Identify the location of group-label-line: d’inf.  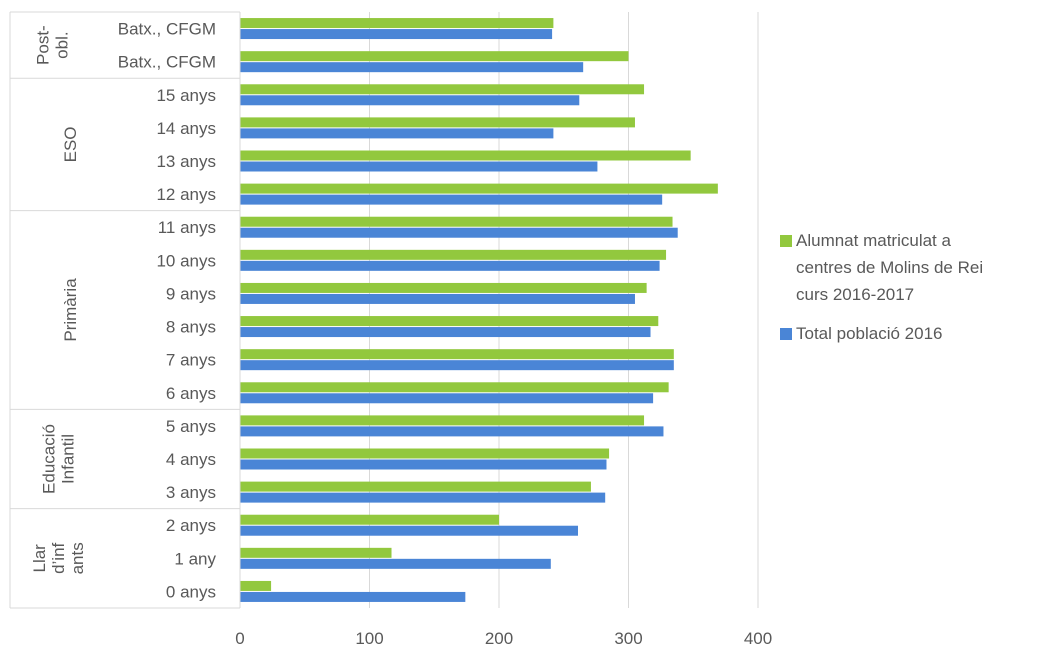
(58, 557).